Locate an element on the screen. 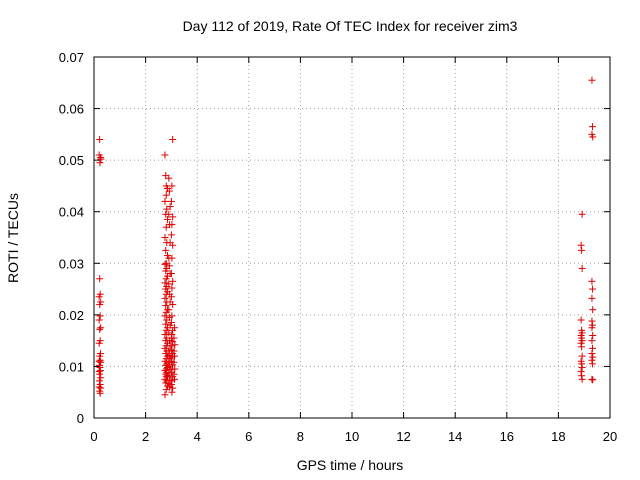 Image resolution: width=640 pixels, height=480 pixels. x-tick-label: 2 is located at coordinates (145, 436).